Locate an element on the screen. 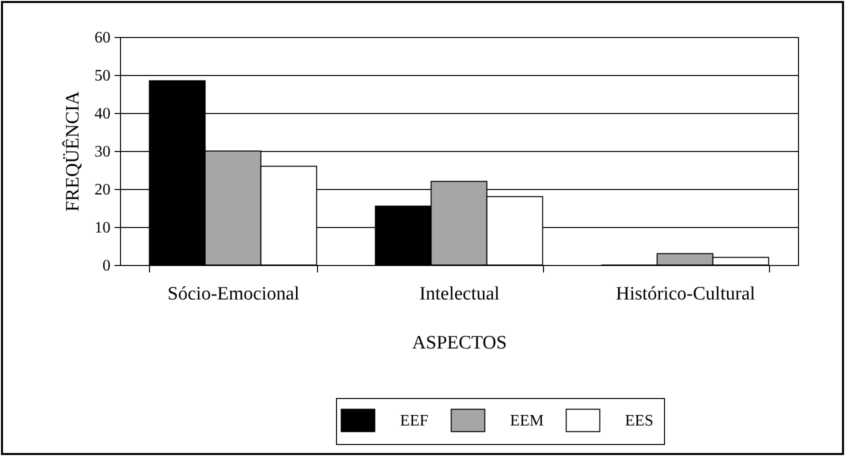 This screenshot has height=456, width=845. y-axis-title: FREQÜÊNCIA is located at coordinates (73, 151).